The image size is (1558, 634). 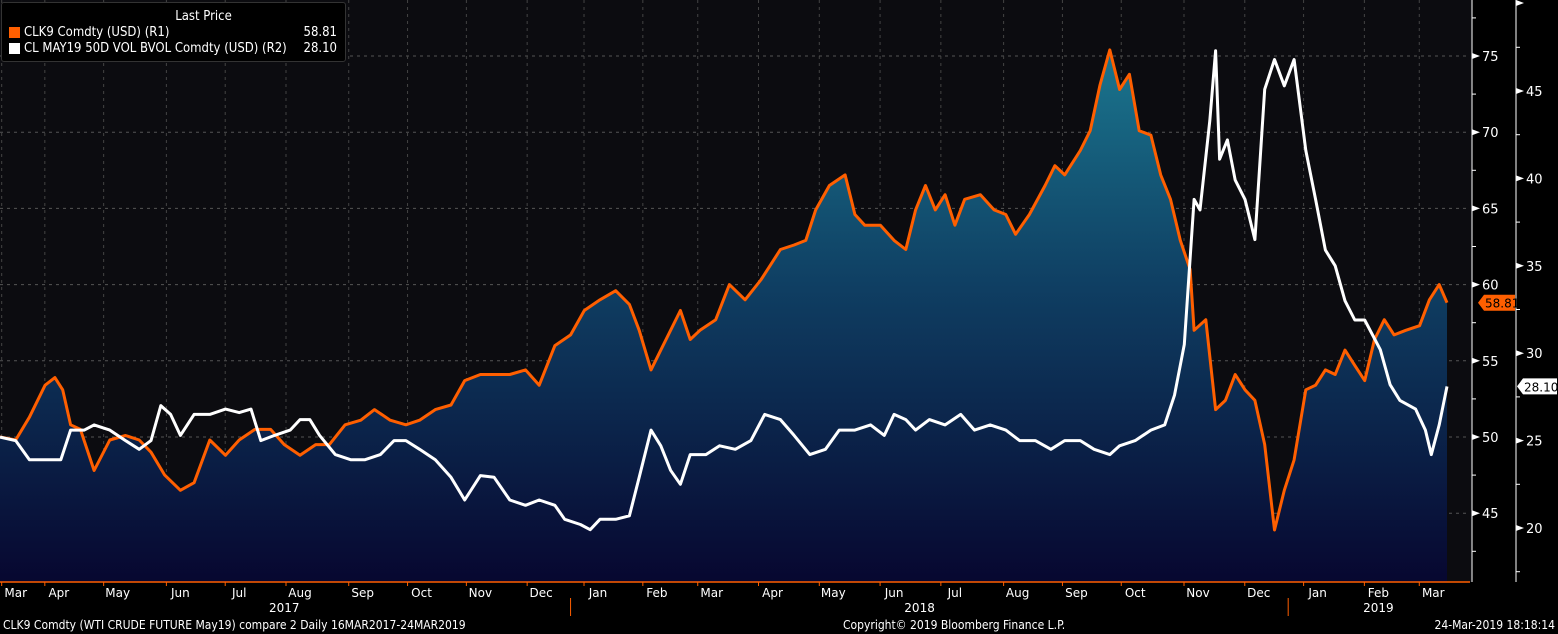 I want to click on timestamp: 24-Mar-2019 18:18:14, so click(x=1494, y=625).